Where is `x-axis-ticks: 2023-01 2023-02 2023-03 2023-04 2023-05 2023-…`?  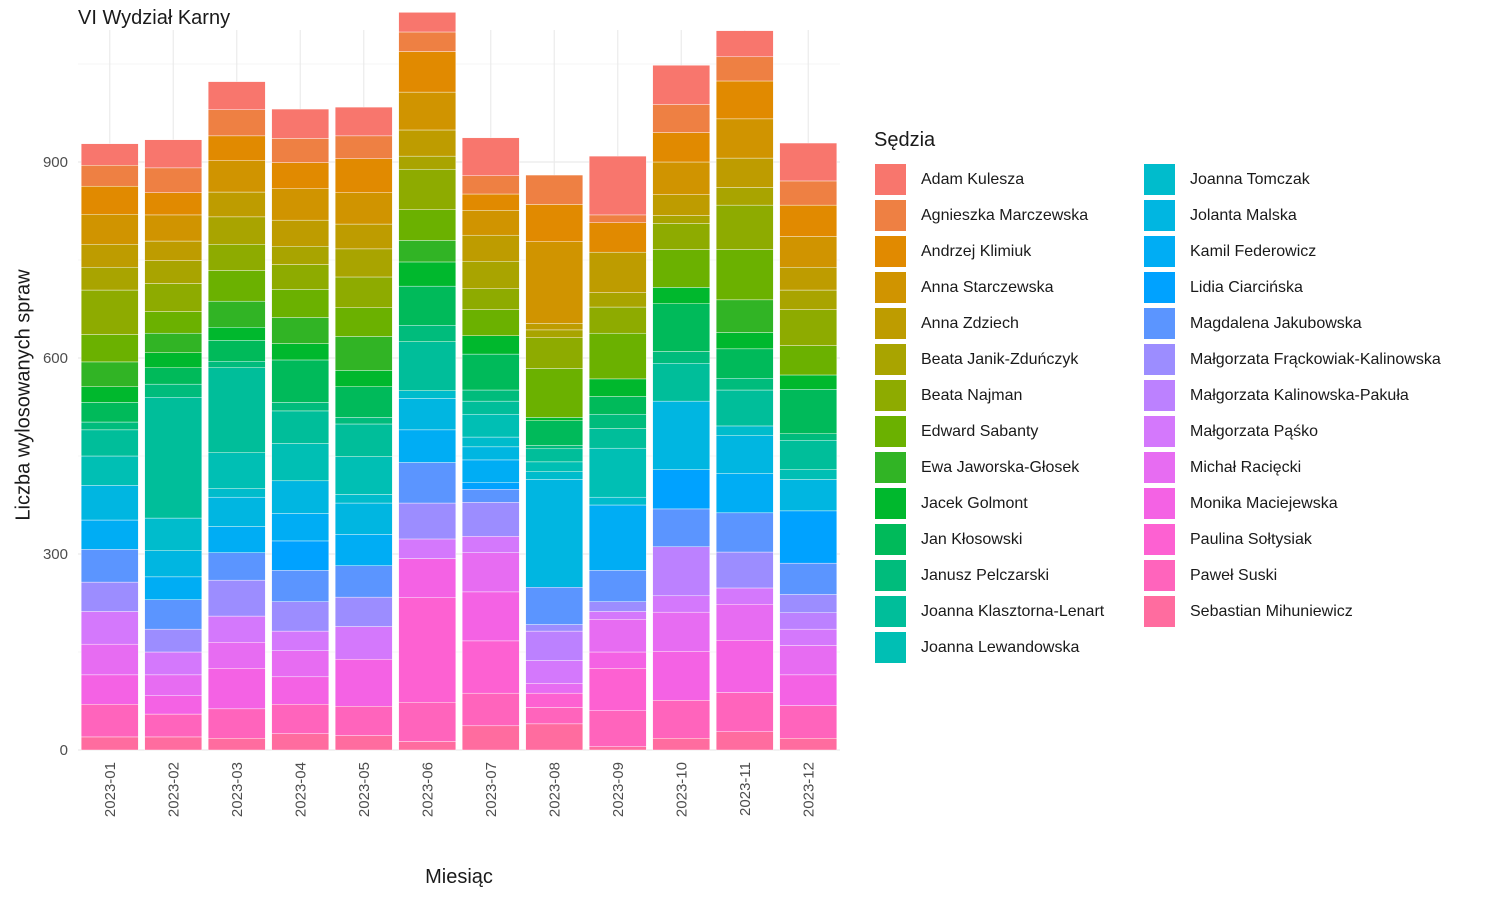
x-axis-ticks: 2023-01 2023-02 2023-03 2023-04 2023-05 2023-… is located at coordinates (460, 789).